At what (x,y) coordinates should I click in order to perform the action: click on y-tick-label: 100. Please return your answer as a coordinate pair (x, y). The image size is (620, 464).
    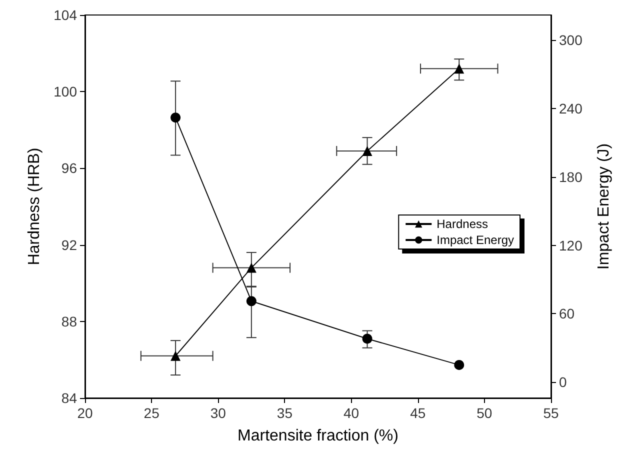
    Looking at the image, I should click on (66, 92).